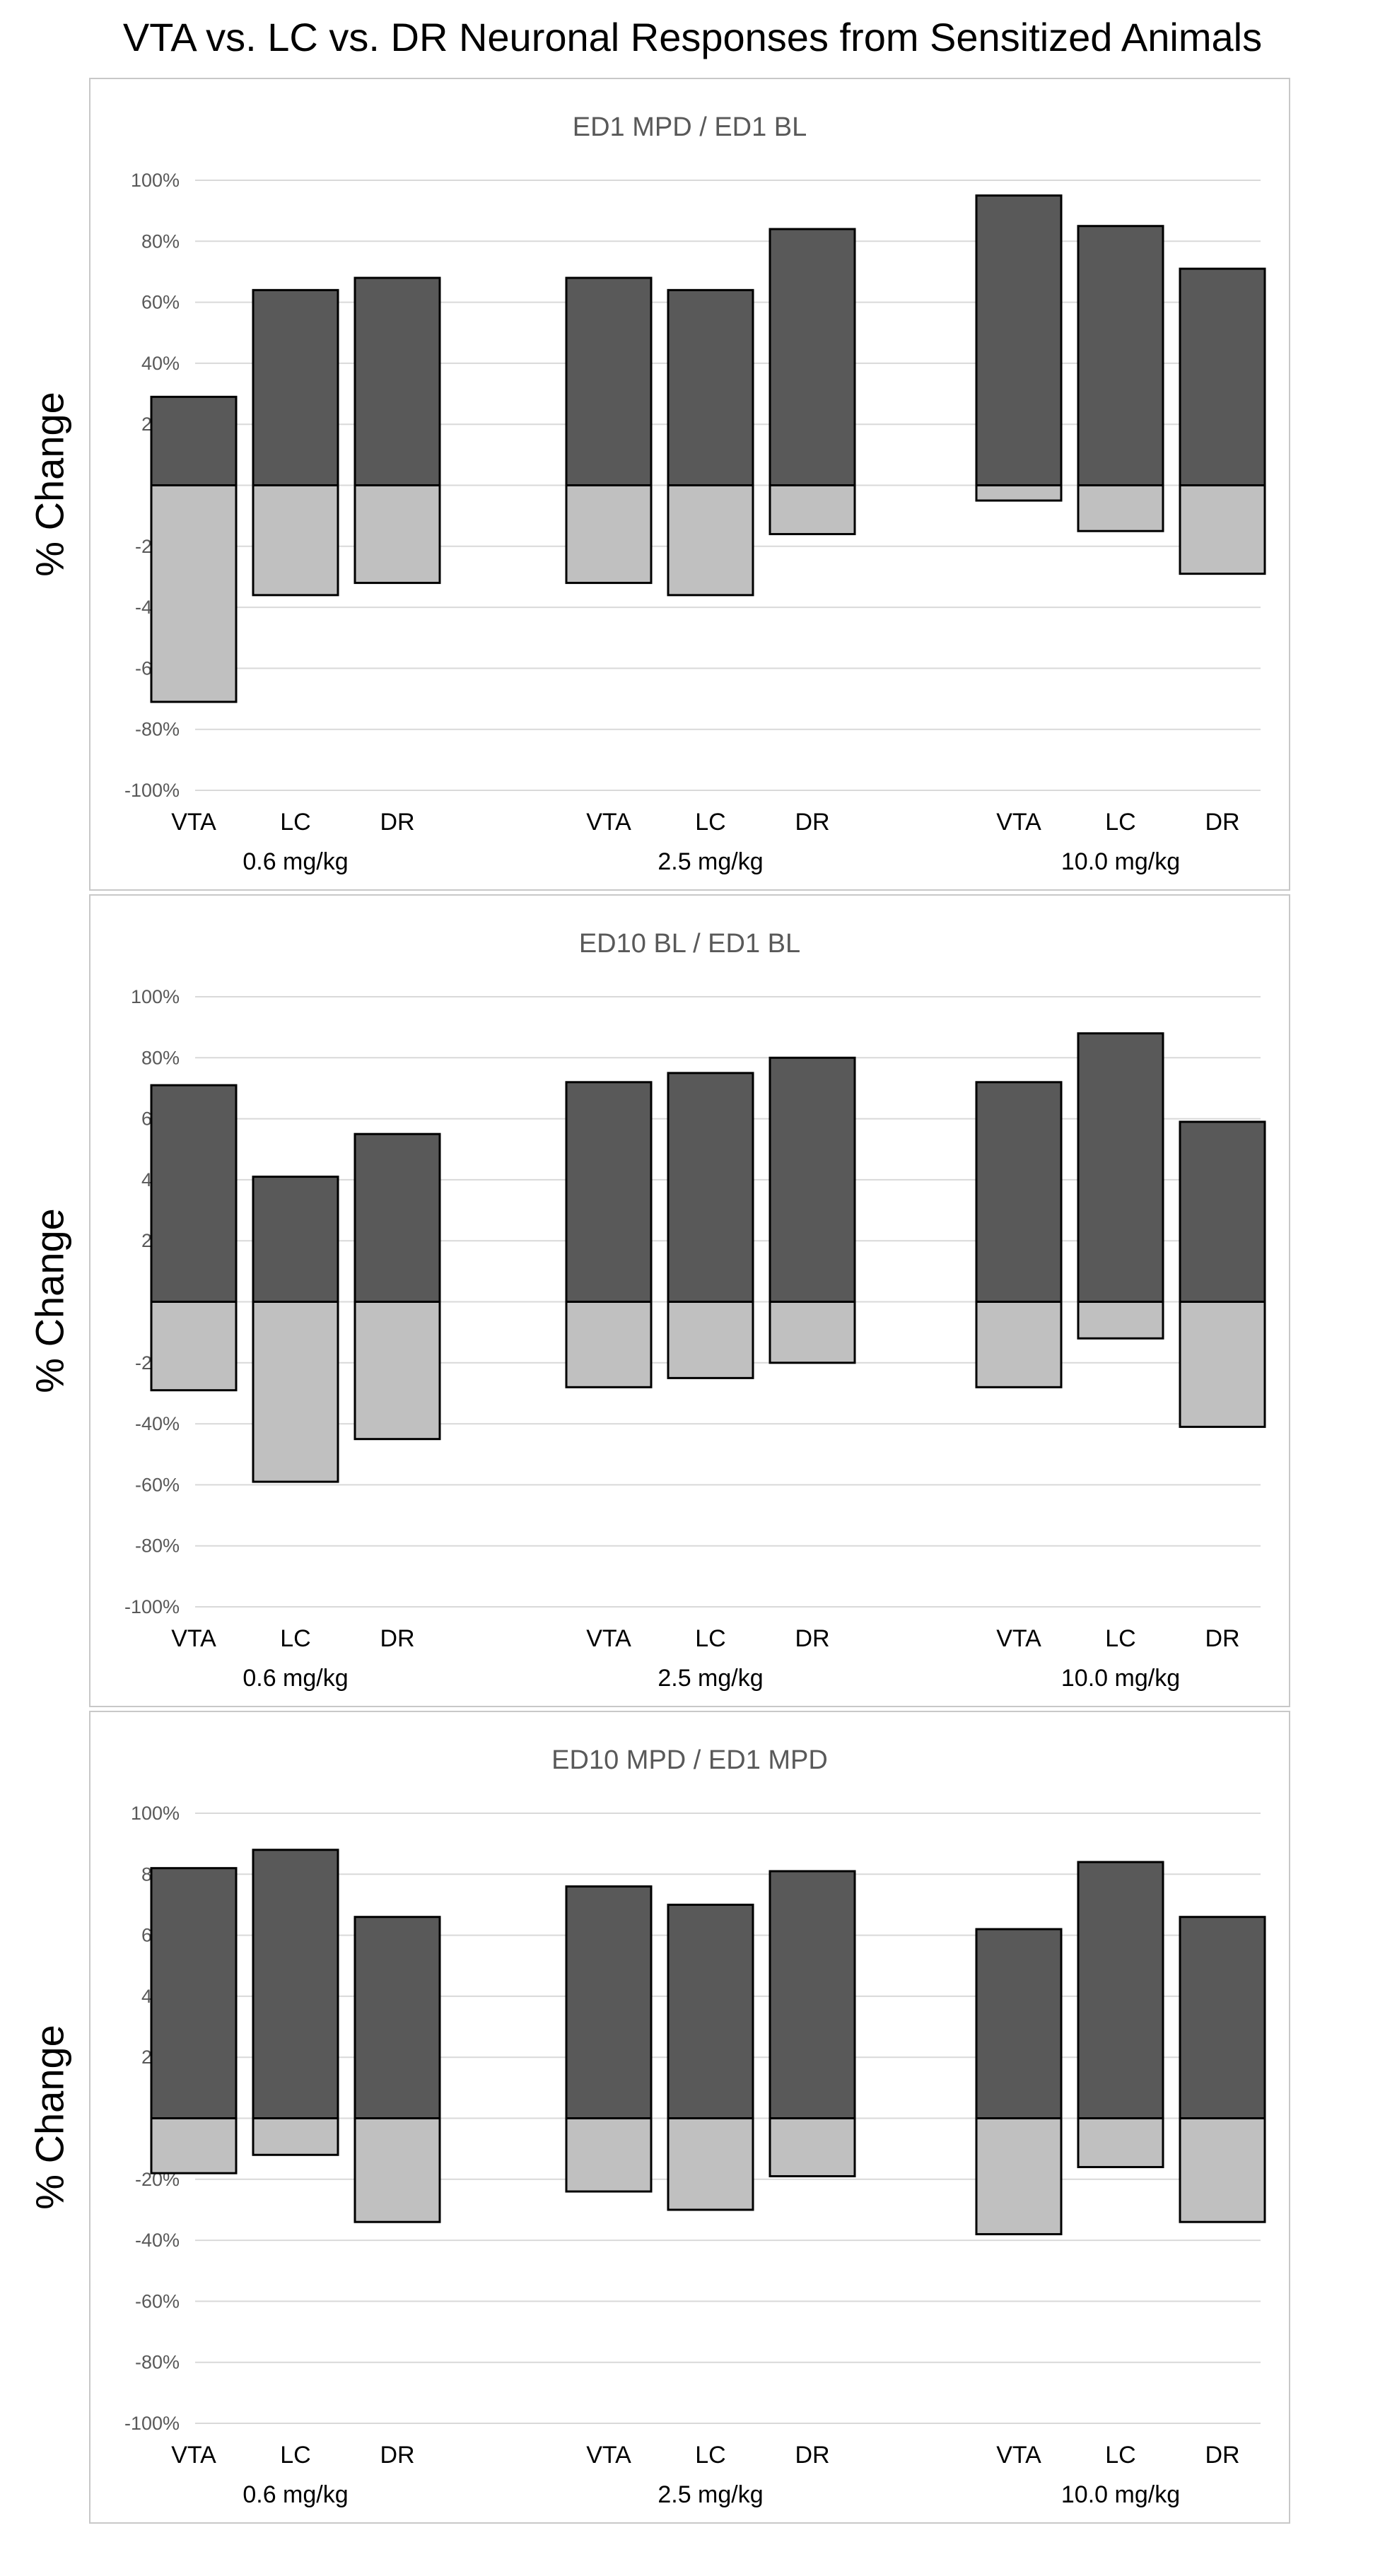 This screenshot has width=1385, height=2576. I want to click on y-axis-label-1: % Change, so click(49, 485).